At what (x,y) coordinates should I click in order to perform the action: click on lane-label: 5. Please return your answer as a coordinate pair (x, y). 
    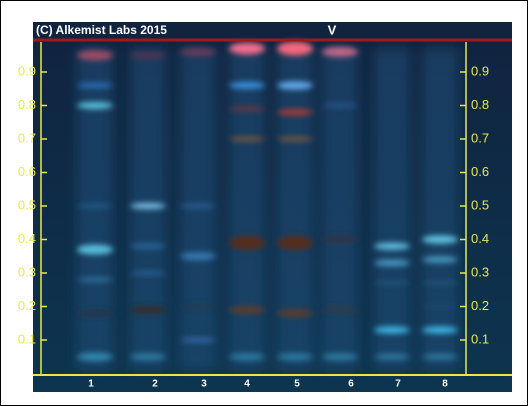
    Looking at the image, I should click on (297, 384).